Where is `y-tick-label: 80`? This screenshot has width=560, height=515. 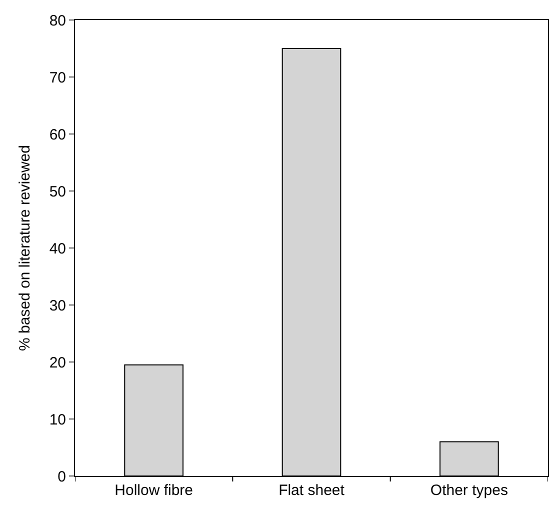
y-tick-label: 80 is located at coordinates (57, 21).